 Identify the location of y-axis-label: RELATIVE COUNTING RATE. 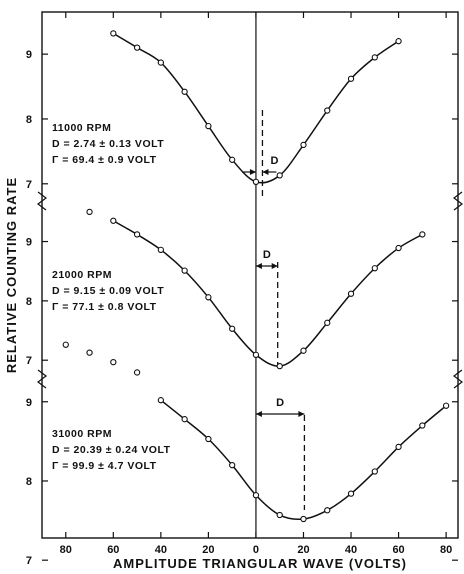
(11, 275).